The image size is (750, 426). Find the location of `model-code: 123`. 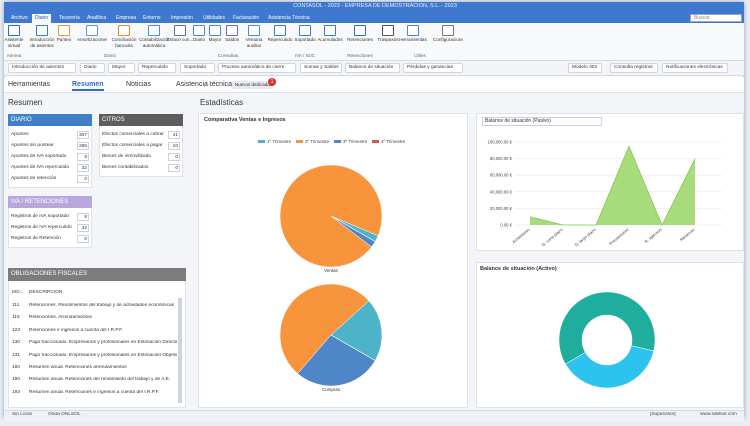

model-code: 123 is located at coordinates (16, 330).